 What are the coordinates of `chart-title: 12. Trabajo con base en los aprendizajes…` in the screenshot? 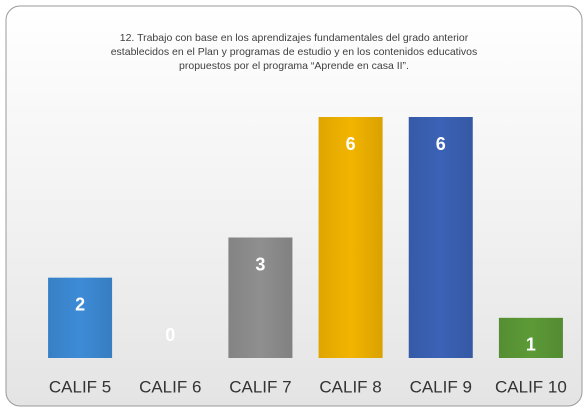 It's located at (294, 38).